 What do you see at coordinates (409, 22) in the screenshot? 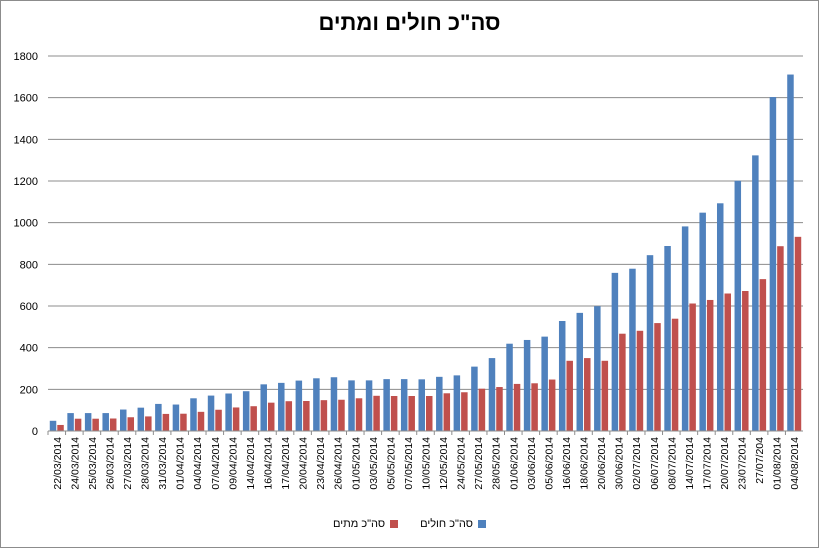
I see `chart-title: סה"כ חולים ומתים` at bounding box center [409, 22].